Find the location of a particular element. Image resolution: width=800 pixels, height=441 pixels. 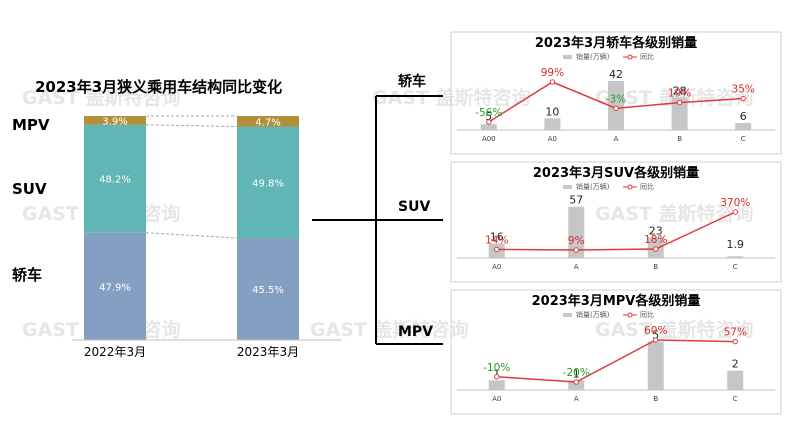

yoy-value-label: -3% is located at coordinates (616, 99).